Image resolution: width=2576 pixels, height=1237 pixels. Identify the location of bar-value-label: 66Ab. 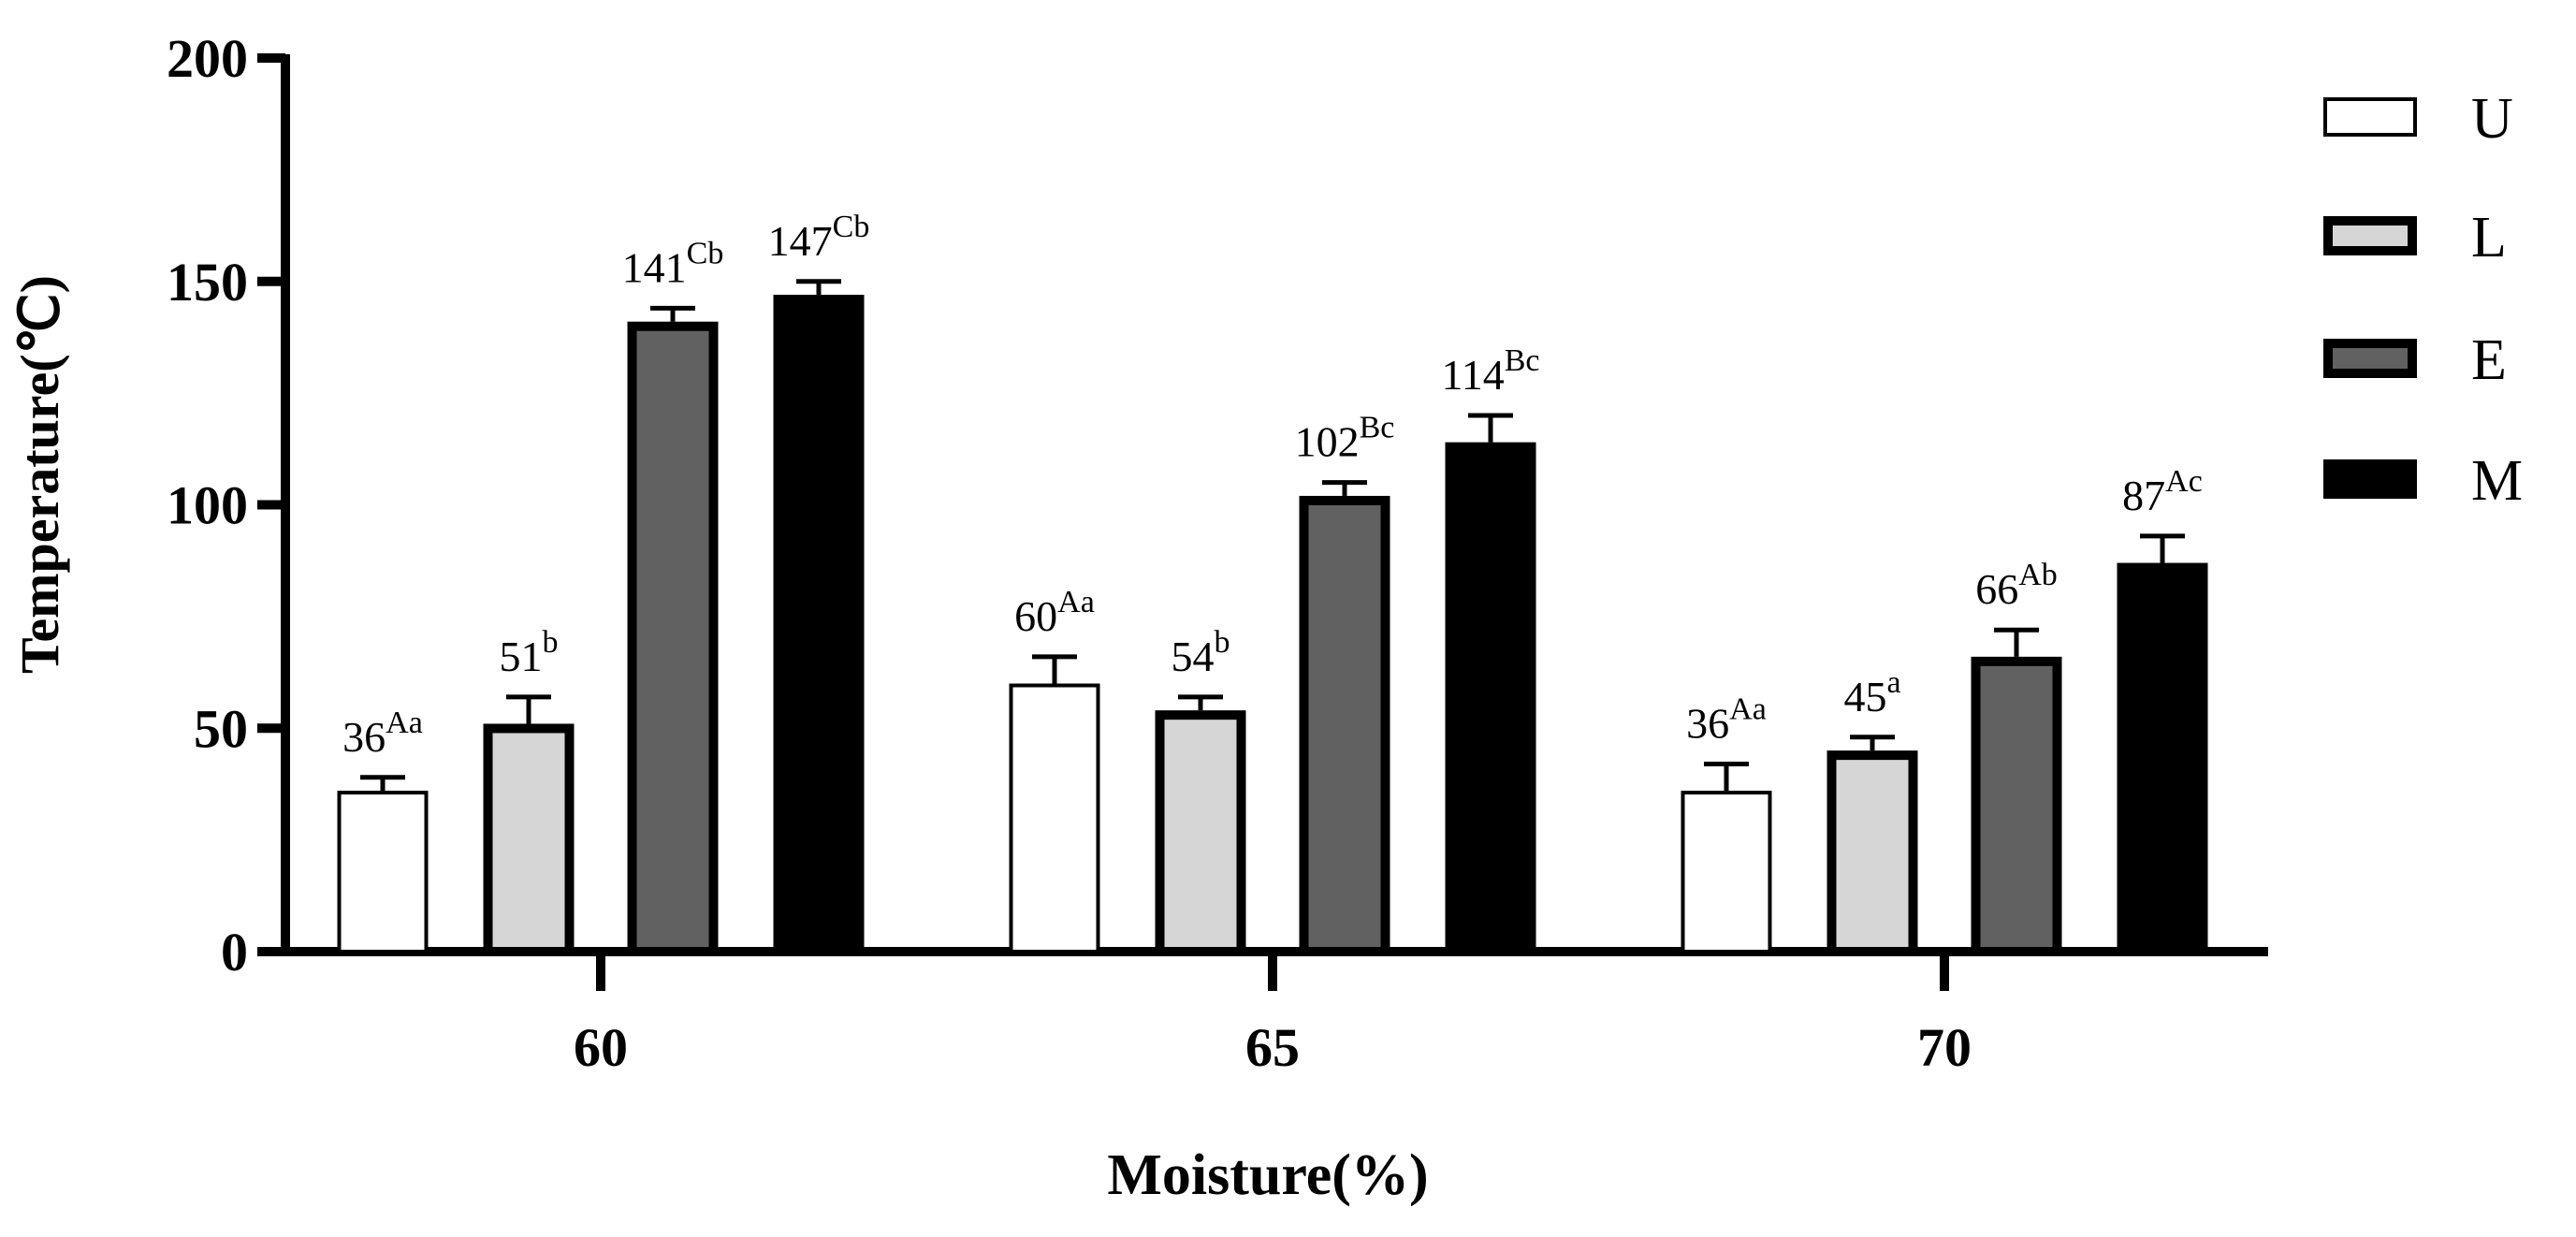
(2016, 585).